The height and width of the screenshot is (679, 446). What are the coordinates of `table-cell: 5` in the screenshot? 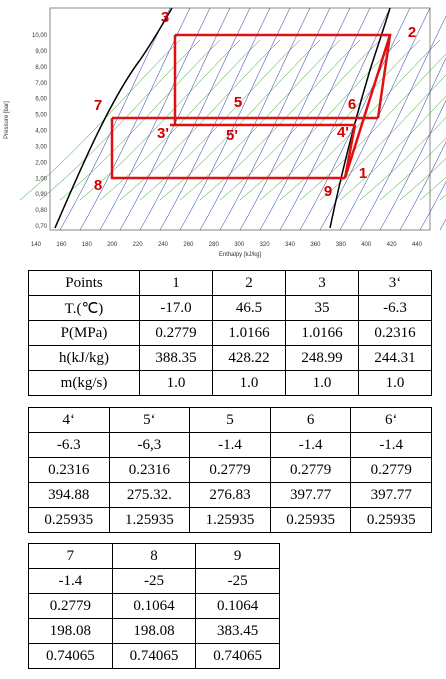 It's located at (230, 420).